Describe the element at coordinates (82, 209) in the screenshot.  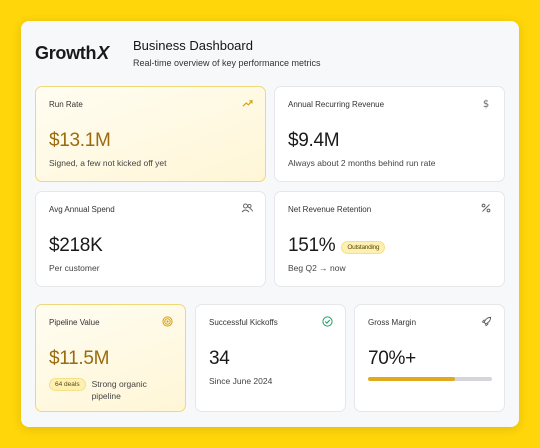
I see `avg-spend-label: Avg Annual Spend` at that location.